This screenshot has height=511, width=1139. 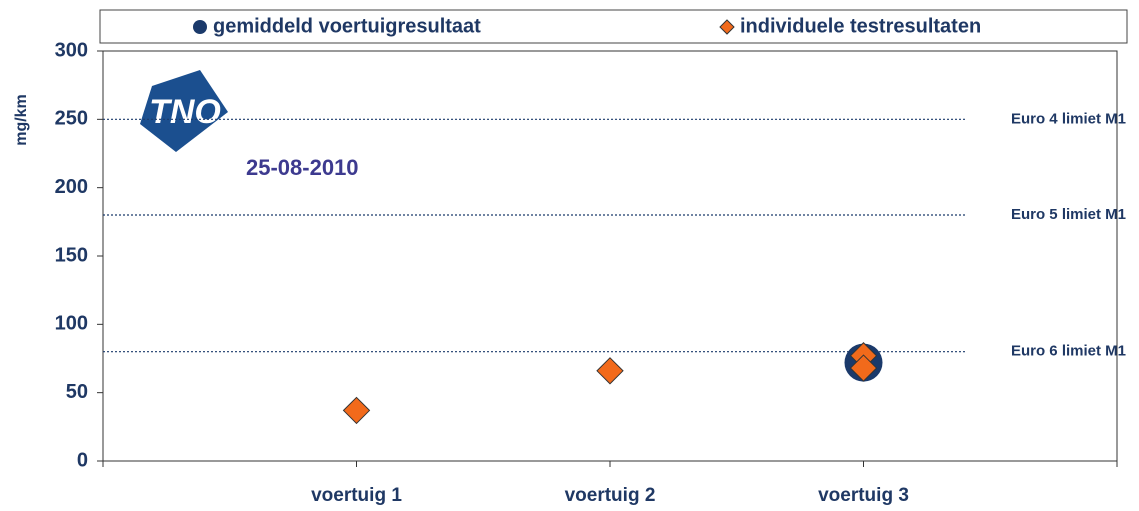 I want to click on x-tick-label: voertuig 3, so click(x=863, y=495).